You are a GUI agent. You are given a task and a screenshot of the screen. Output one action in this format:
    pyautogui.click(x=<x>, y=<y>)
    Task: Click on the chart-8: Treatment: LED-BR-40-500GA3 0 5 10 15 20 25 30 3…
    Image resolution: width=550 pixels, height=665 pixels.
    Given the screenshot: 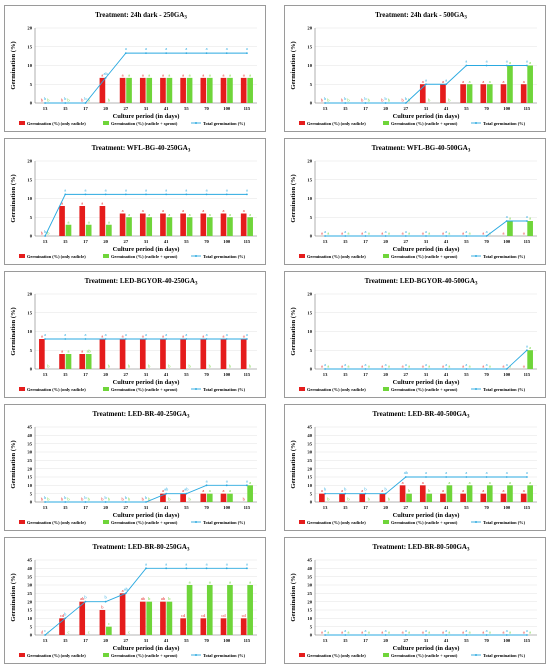 What is the action you would take?
    pyautogui.click(x=413, y=467)
    